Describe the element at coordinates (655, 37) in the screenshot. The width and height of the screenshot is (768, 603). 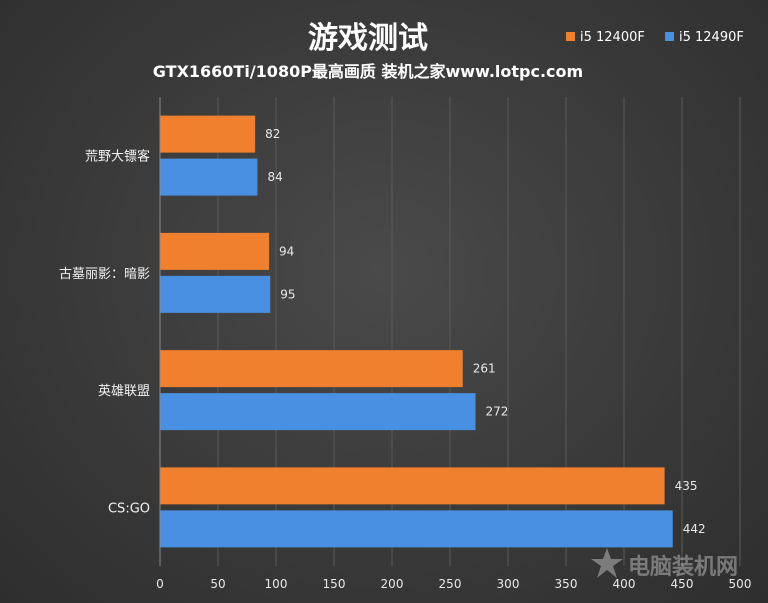
I see `legend: i5 12400F i5 12490F` at that location.